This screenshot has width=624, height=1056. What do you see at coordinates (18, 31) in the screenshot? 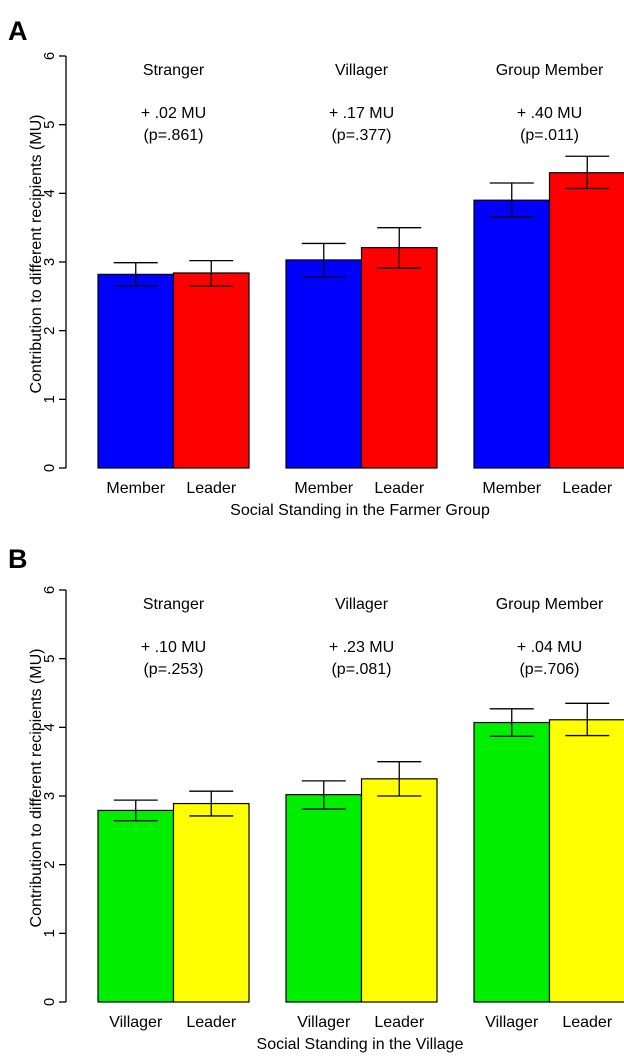
I see `panel-letter: A` at bounding box center [18, 31].